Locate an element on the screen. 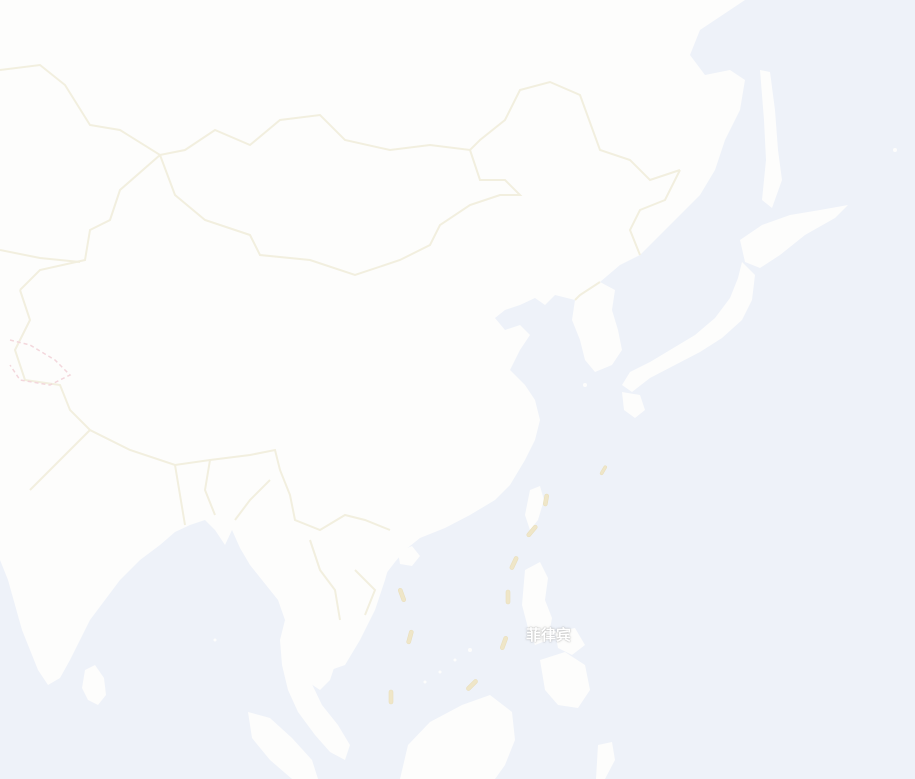  nine-dash-line is located at coordinates (497, 585).